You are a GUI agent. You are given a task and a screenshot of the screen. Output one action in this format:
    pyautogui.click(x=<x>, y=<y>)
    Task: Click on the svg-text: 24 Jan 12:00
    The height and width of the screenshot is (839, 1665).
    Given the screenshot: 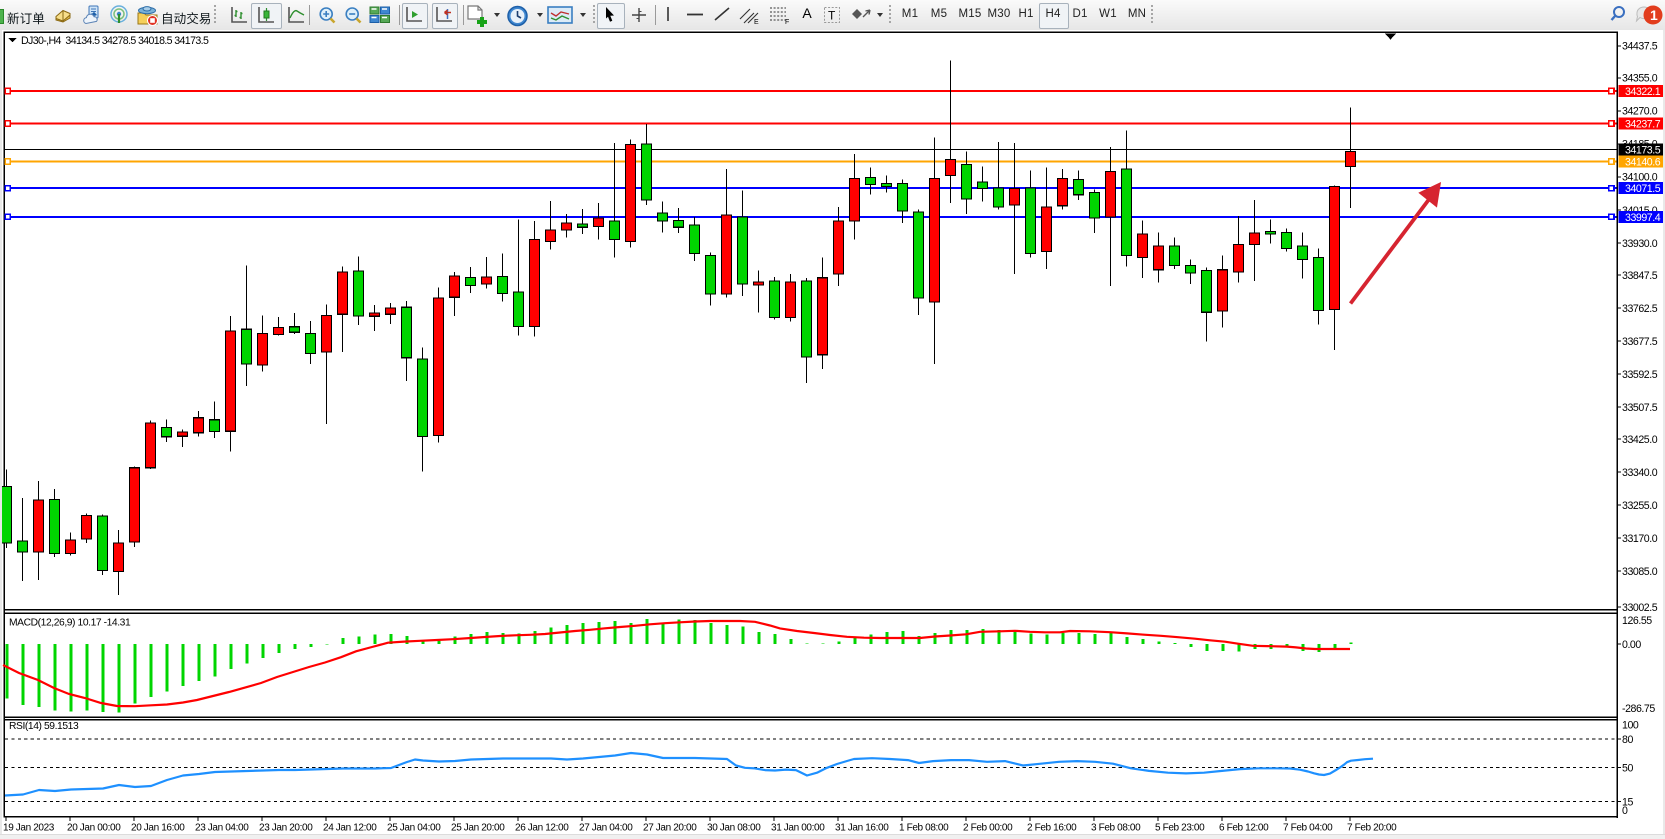 What is the action you would take?
    pyautogui.click(x=350, y=828)
    